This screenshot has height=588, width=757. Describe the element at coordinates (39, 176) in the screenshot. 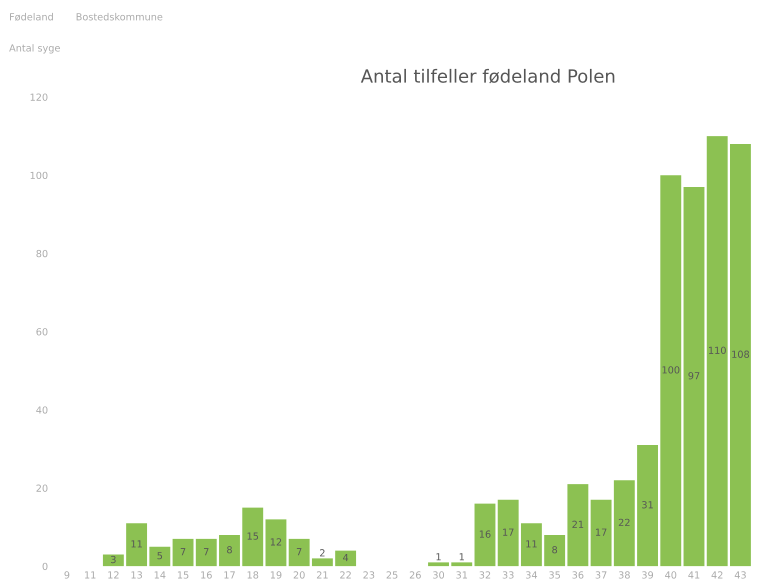

I see `y-tick-label: 100` at that location.